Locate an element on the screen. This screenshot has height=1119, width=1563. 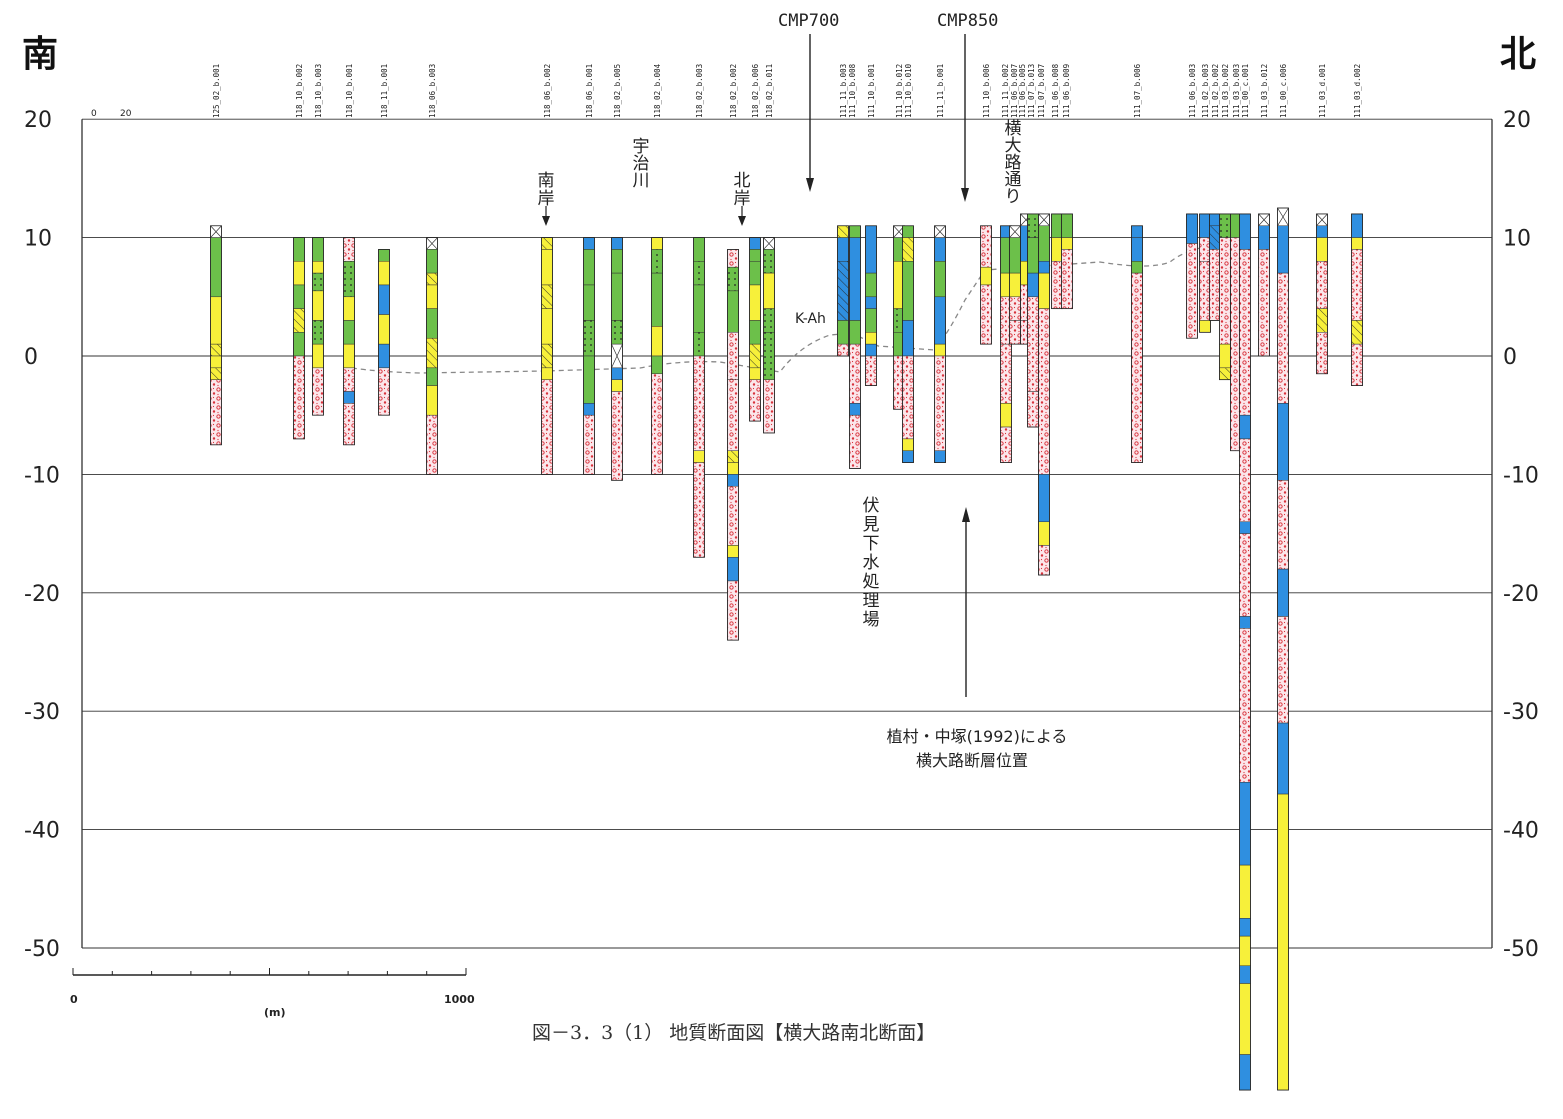
fushimi-plant-annotation: 伏見下水処理場 is located at coordinates (871, 563).